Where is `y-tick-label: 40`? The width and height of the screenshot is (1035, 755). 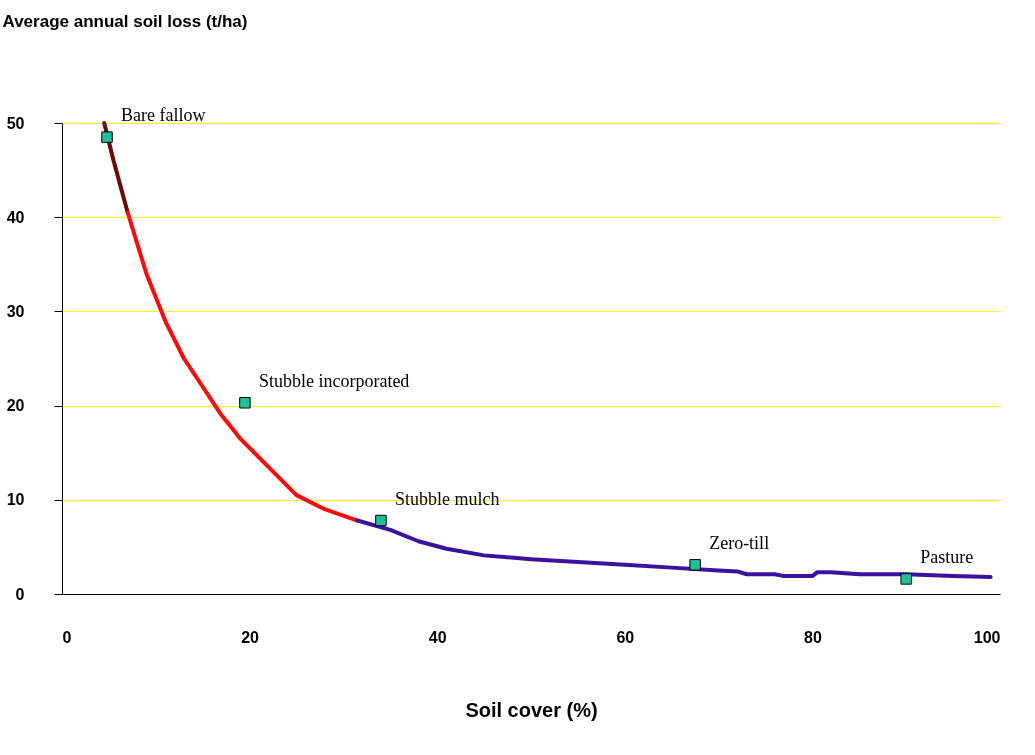 y-tick-label: 40 is located at coordinates (15, 217).